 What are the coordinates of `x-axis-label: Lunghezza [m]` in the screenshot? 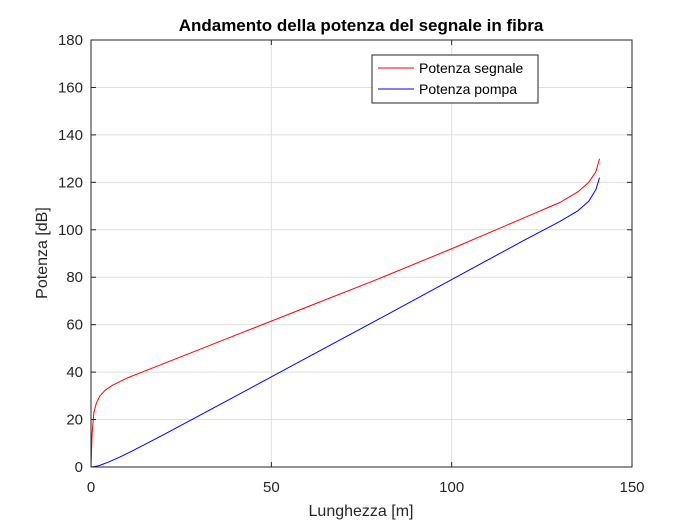 It's located at (361, 511).